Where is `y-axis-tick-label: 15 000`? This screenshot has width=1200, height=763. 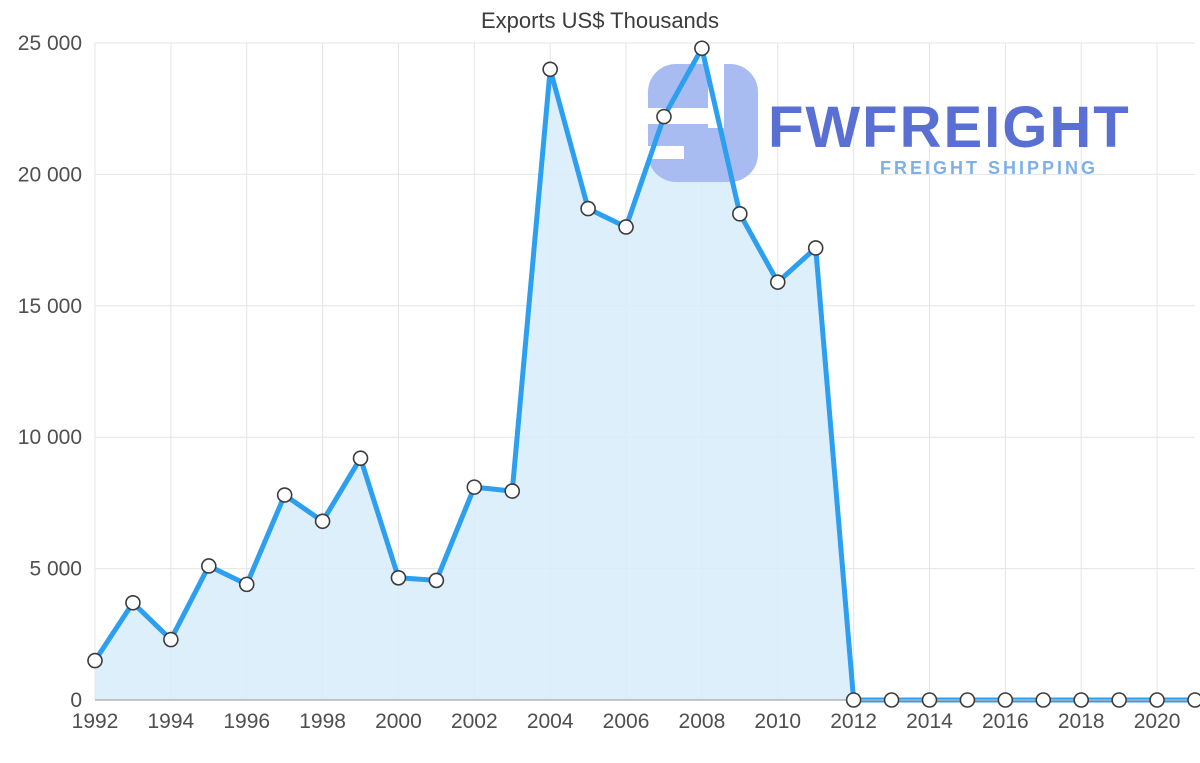
y-axis-tick-label: 15 000 is located at coordinates (50, 306).